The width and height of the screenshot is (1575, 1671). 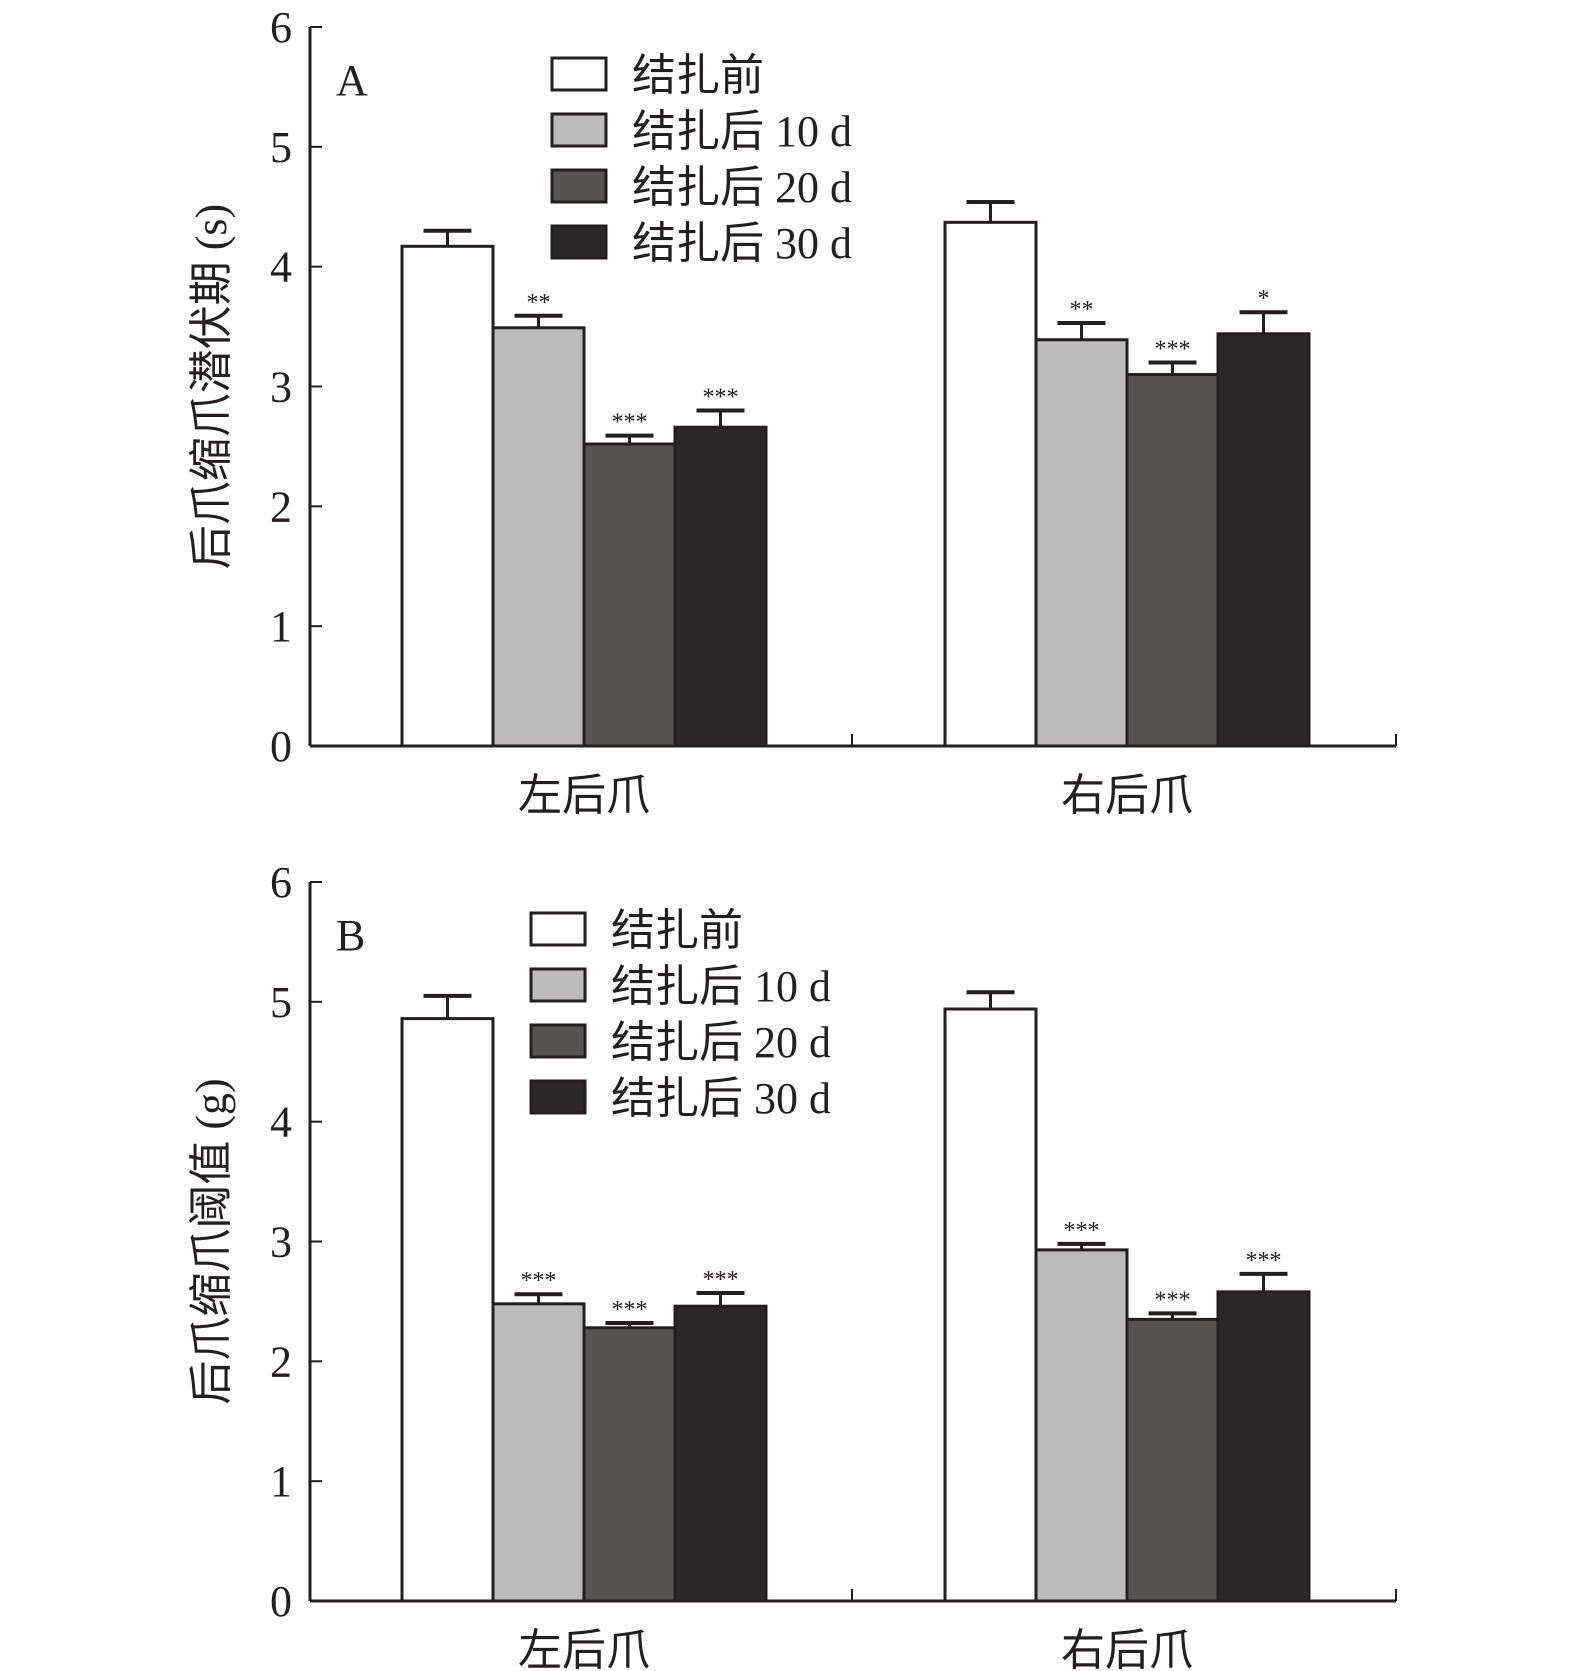 I want to click on significance-label: *, so click(x=1264, y=299).